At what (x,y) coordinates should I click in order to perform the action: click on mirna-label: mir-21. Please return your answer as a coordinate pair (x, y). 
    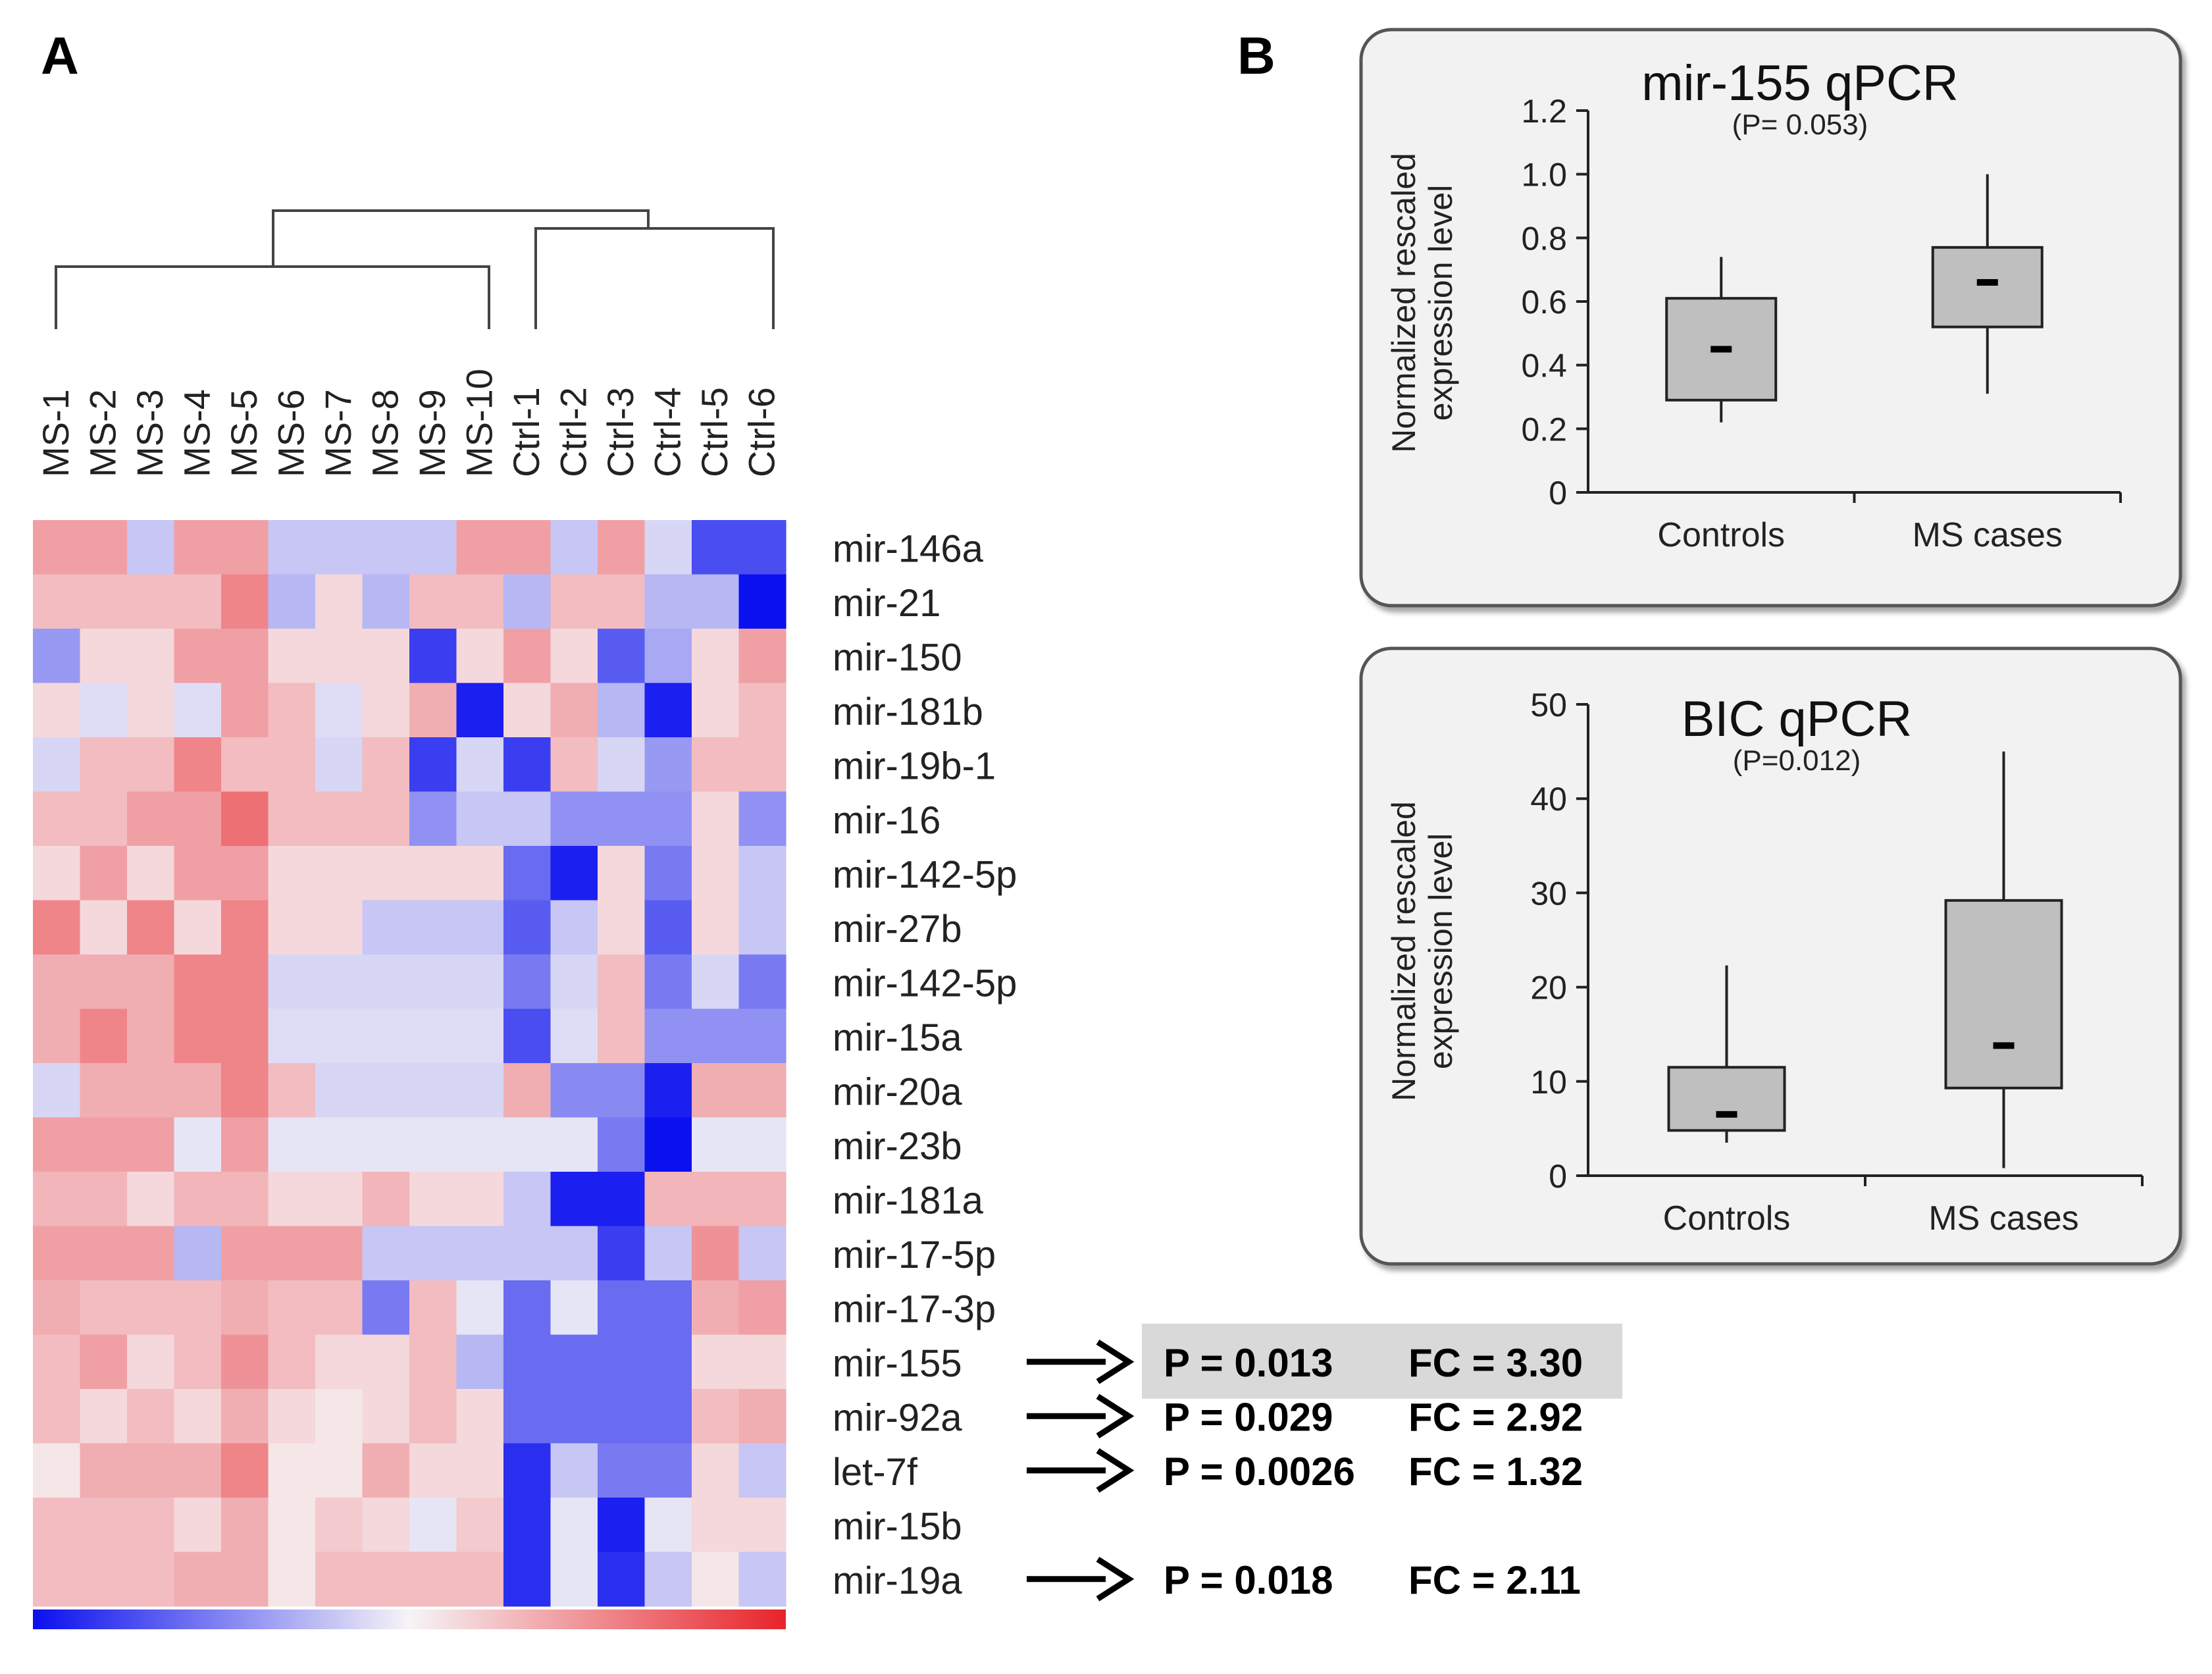
    Looking at the image, I should click on (886, 604).